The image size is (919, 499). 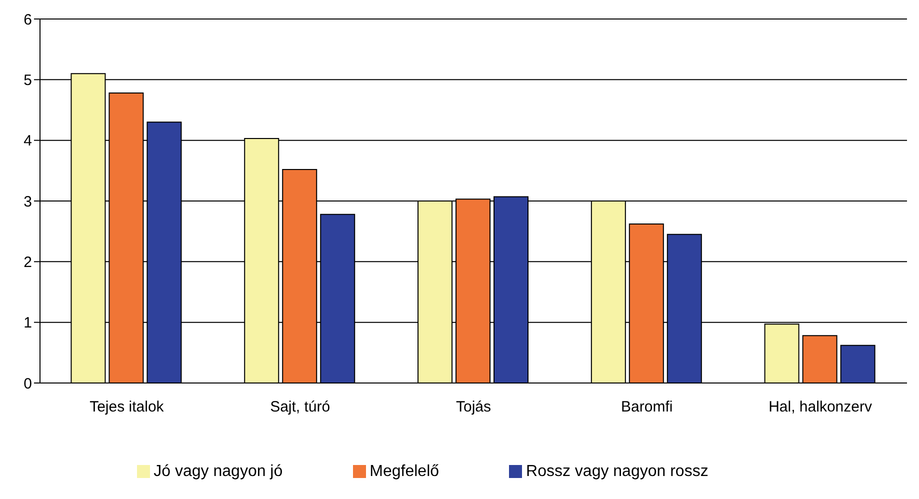 What do you see at coordinates (300, 407) in the screenshot?
I see `x-tick-label: Sajt, túró` at bounding box center [300, 407].